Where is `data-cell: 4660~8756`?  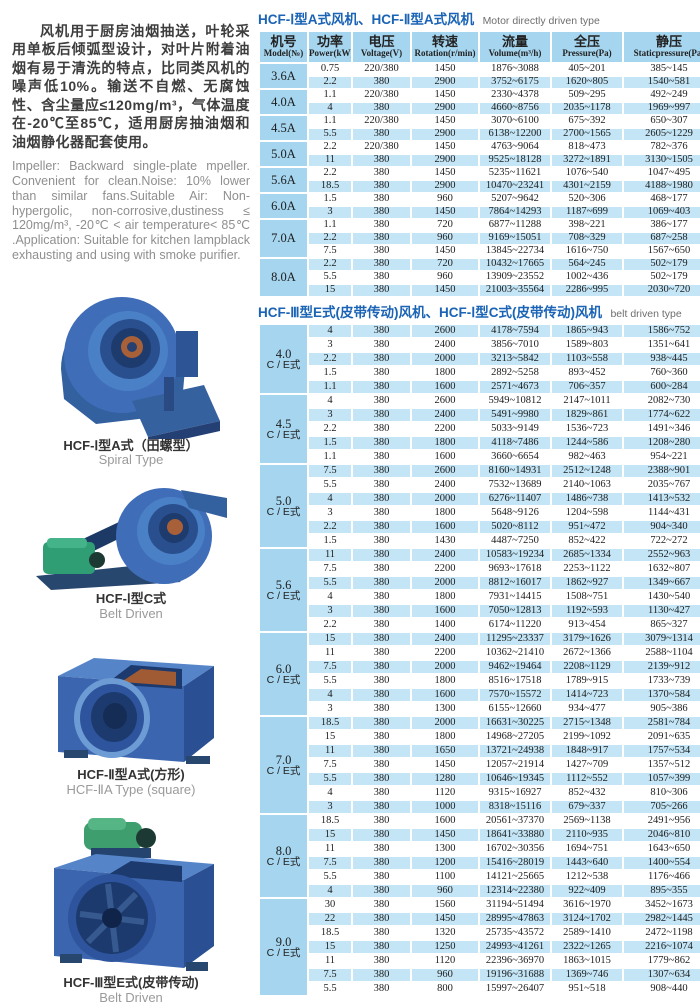 data-cell: 4660~8756 is located at coordinates (515, 108).